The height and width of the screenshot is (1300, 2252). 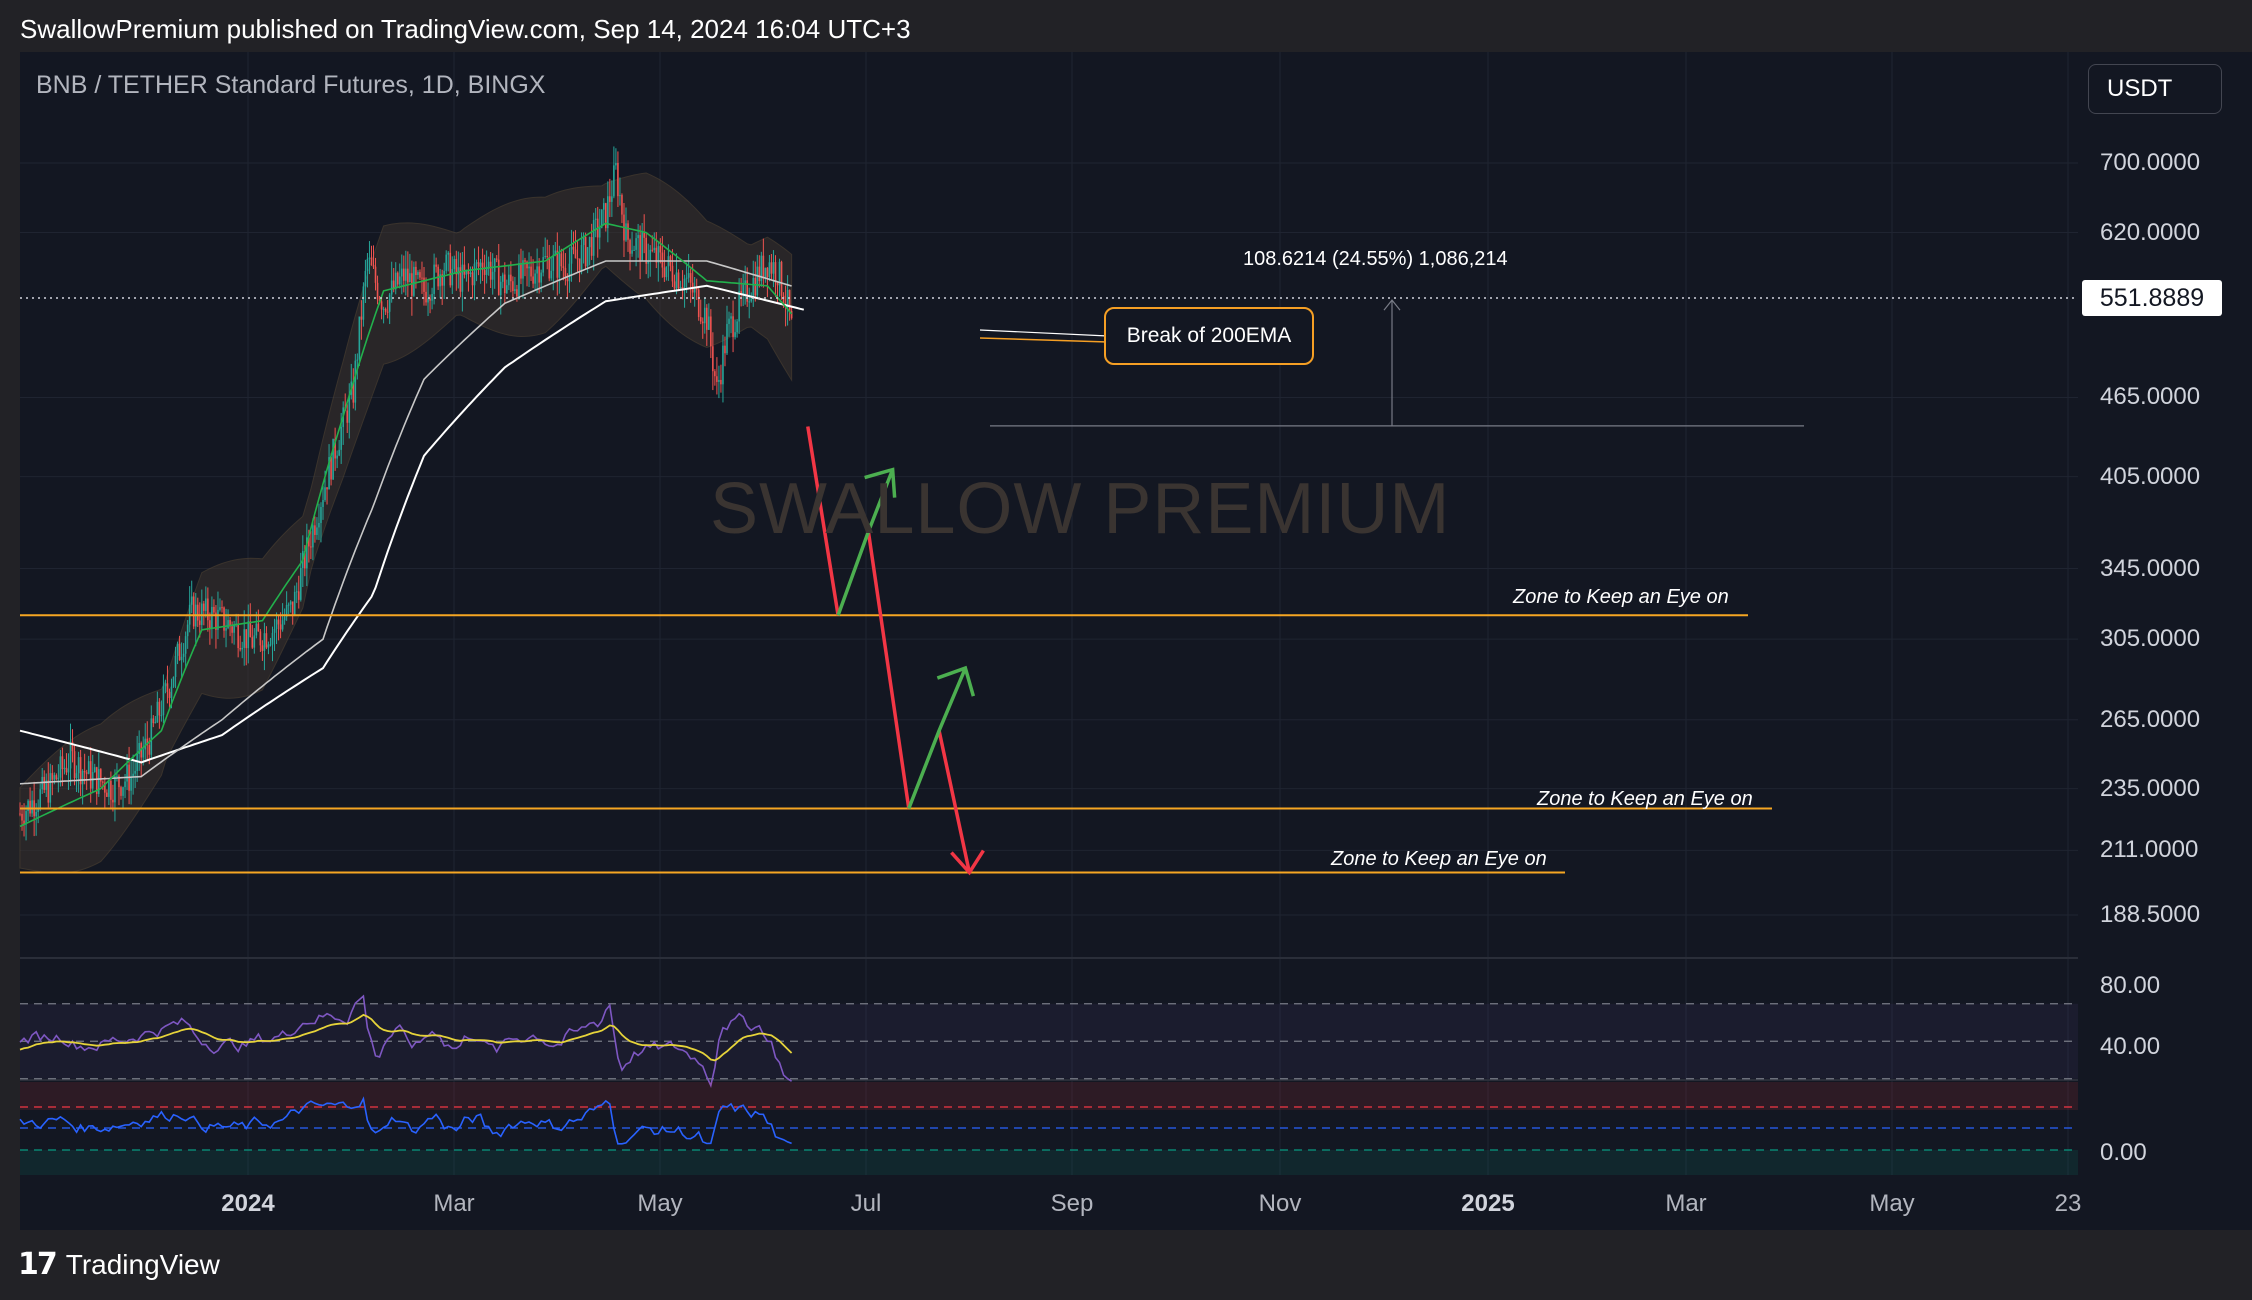 I want to click on time-axis-label: Mar, so click(x=454, y=1203).